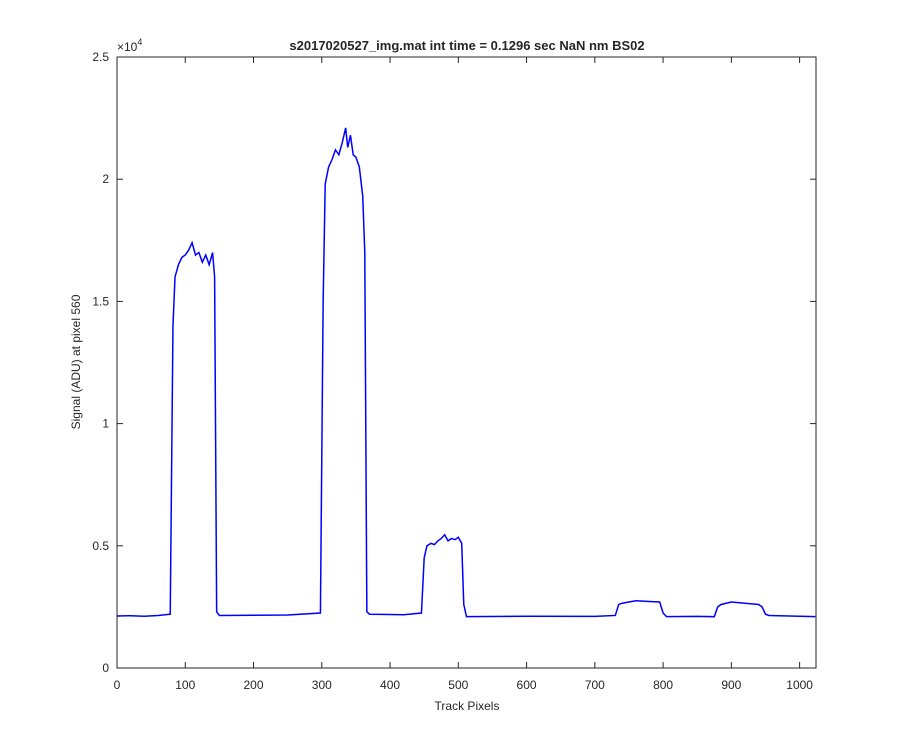 Image resolution: width=900 pixels, height=750 pixels. I want to click on x-tick-label: 400, so click(390, 685).